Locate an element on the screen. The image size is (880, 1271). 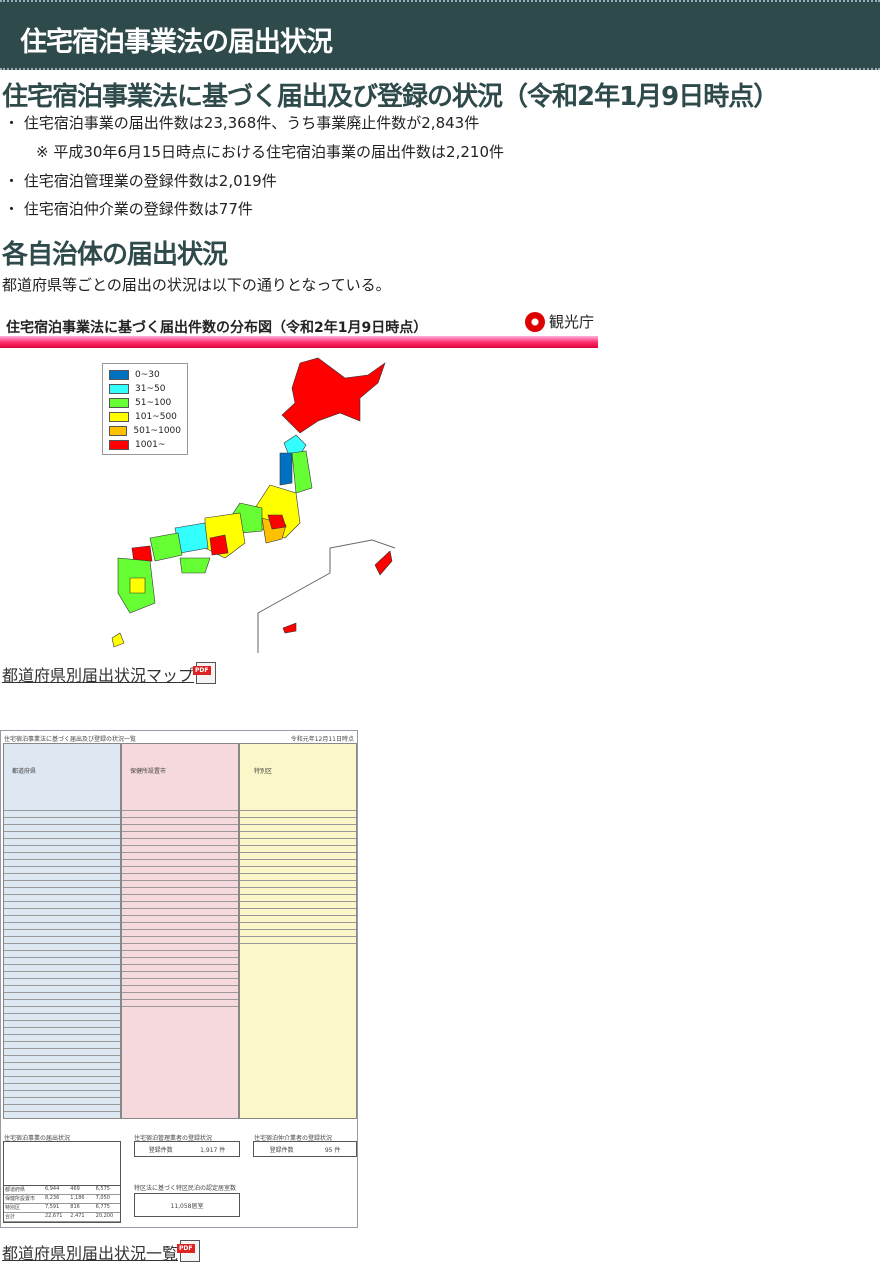
section-description: 都道府県等ごとの届出の状況は以下の通りとなっている。 is located at coordinates (196, 285).